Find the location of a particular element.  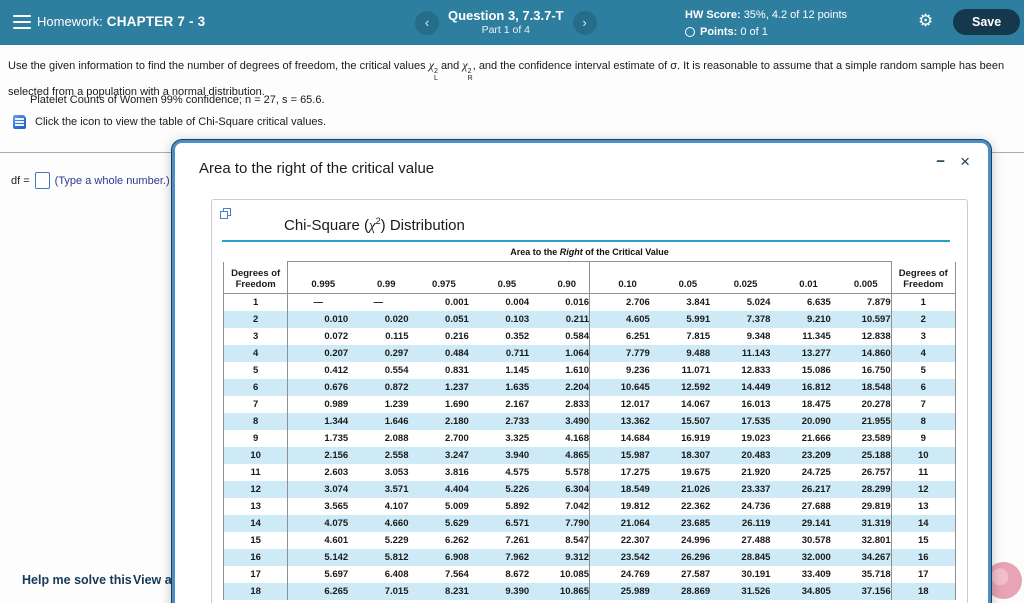

col-header-degrees-of-freedom: Degrees of Freedom is located at coordinates (256, 279).